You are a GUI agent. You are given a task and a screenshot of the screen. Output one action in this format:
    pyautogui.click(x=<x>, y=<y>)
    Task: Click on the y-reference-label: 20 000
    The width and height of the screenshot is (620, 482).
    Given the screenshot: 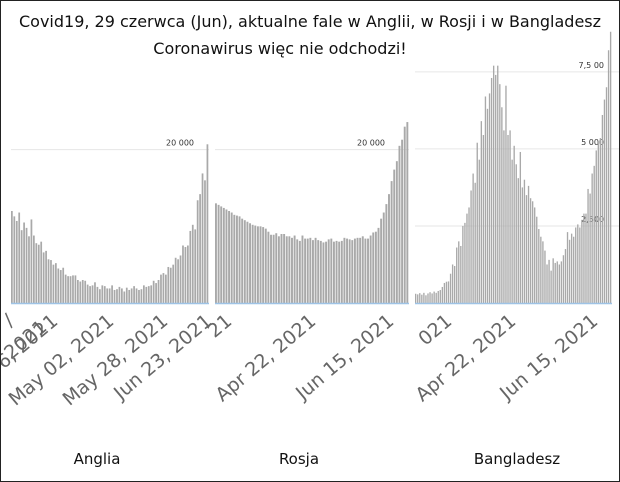 What is the action you would take?
    pyautogui.click(x=371, y=143)
    